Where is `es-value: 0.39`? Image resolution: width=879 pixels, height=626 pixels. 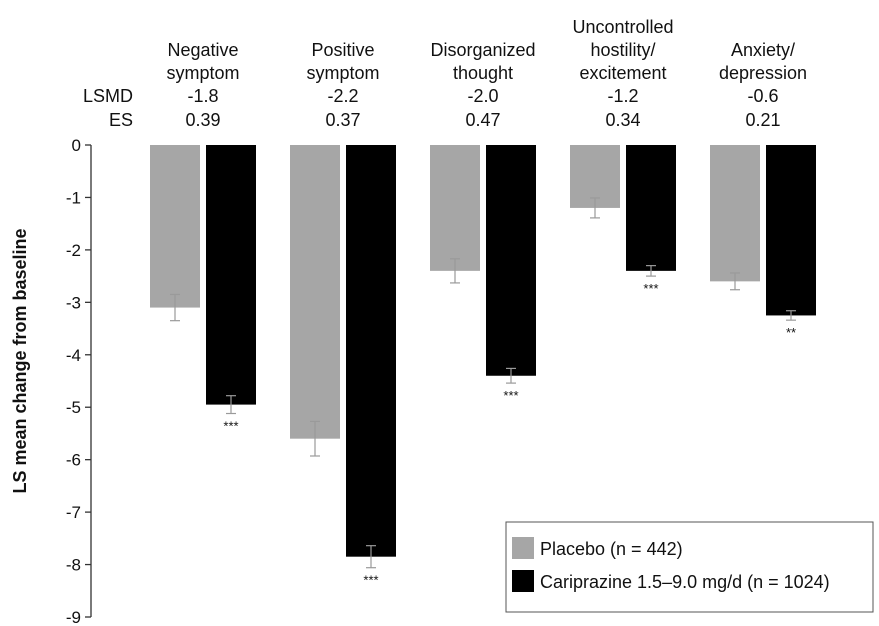
es-value: 0.39 is located at coordinates (202, 120).